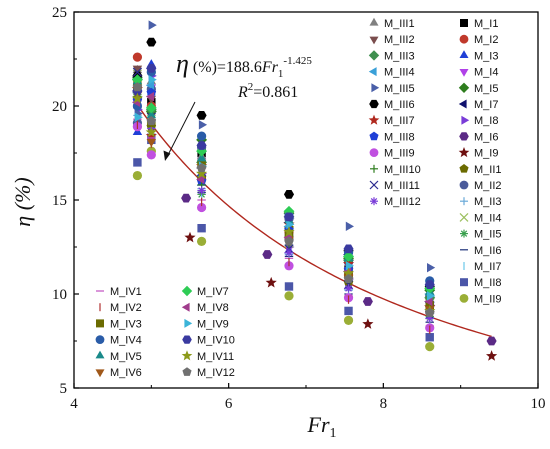 This screenshot has width=550, height=449. Describe the element at coordinates (488, 218) in the screenshot. I see `legend-label-m-ii4: M_II4` at that location.